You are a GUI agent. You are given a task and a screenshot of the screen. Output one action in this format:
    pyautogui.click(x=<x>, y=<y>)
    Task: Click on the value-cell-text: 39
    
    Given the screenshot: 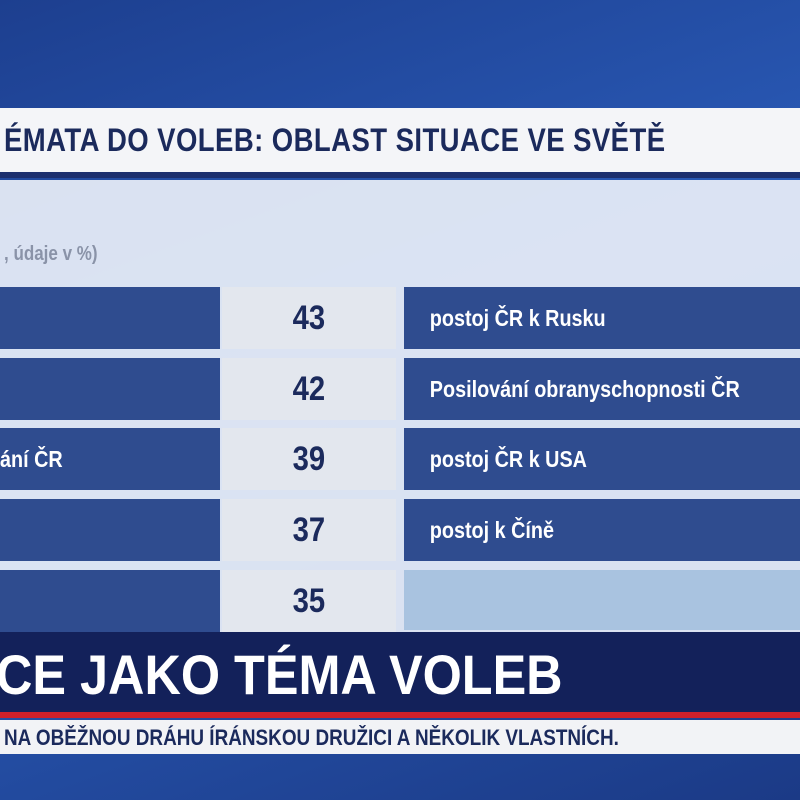 What is the action you would take?
    pyautogui.click(x=309, y=458)
    